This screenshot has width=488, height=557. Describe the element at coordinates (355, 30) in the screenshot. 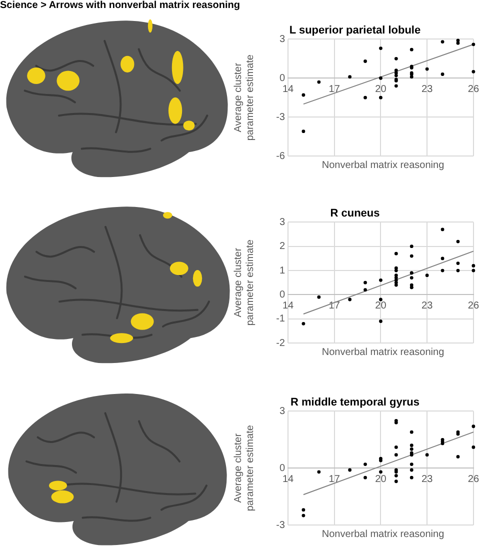

I see `chart-title: L superior parietal lobule` at that location.